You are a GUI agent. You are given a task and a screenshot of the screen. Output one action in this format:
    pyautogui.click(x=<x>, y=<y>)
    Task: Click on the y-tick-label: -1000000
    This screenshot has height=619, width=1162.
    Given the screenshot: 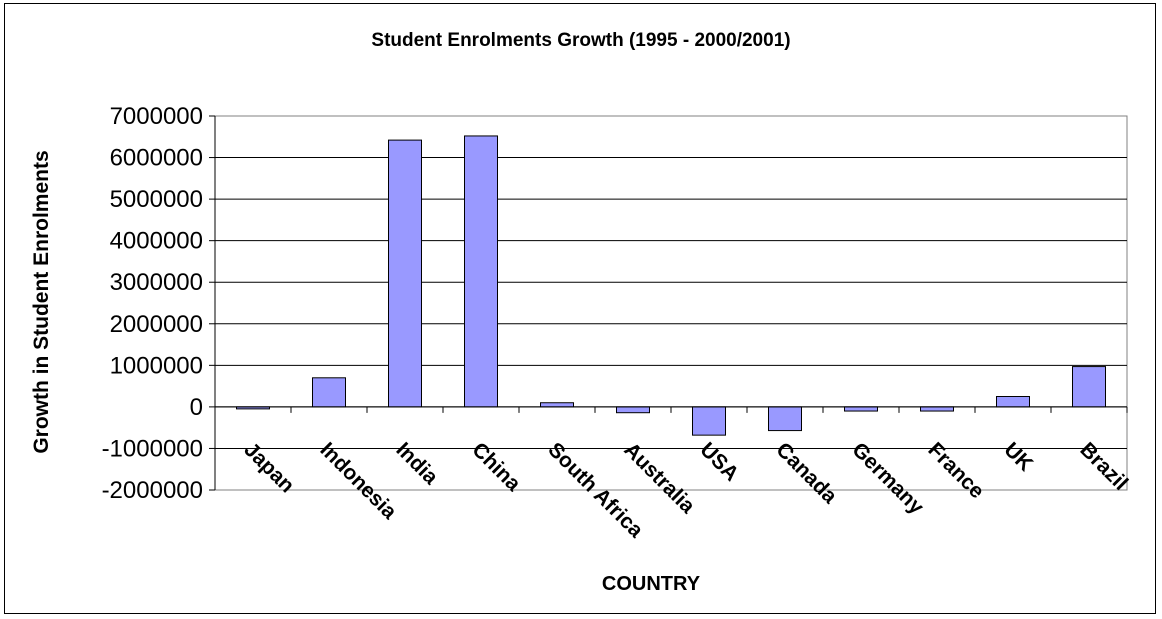 What is the action you would take?
    pyautogui.click(x=152, y=448)
    